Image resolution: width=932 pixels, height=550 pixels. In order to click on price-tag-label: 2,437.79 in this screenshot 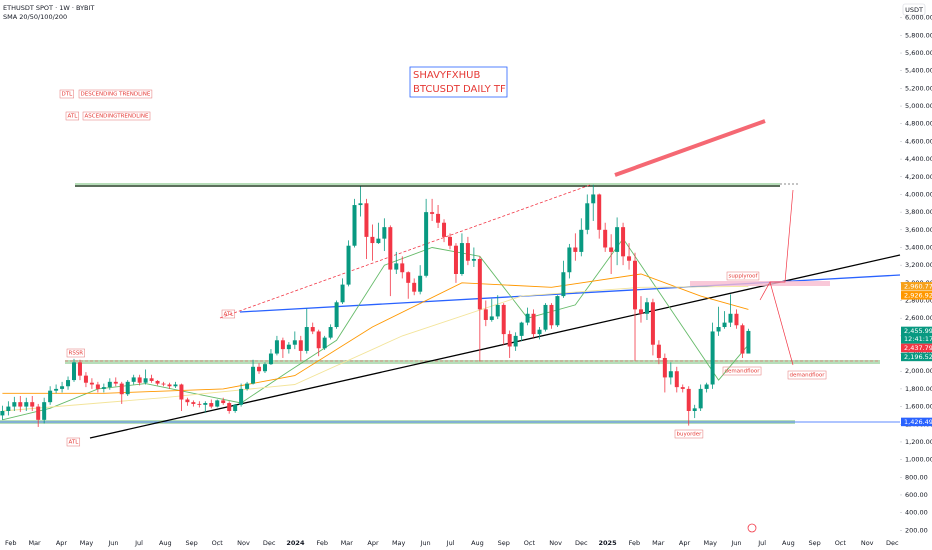, I will do `click(918, 348)`.